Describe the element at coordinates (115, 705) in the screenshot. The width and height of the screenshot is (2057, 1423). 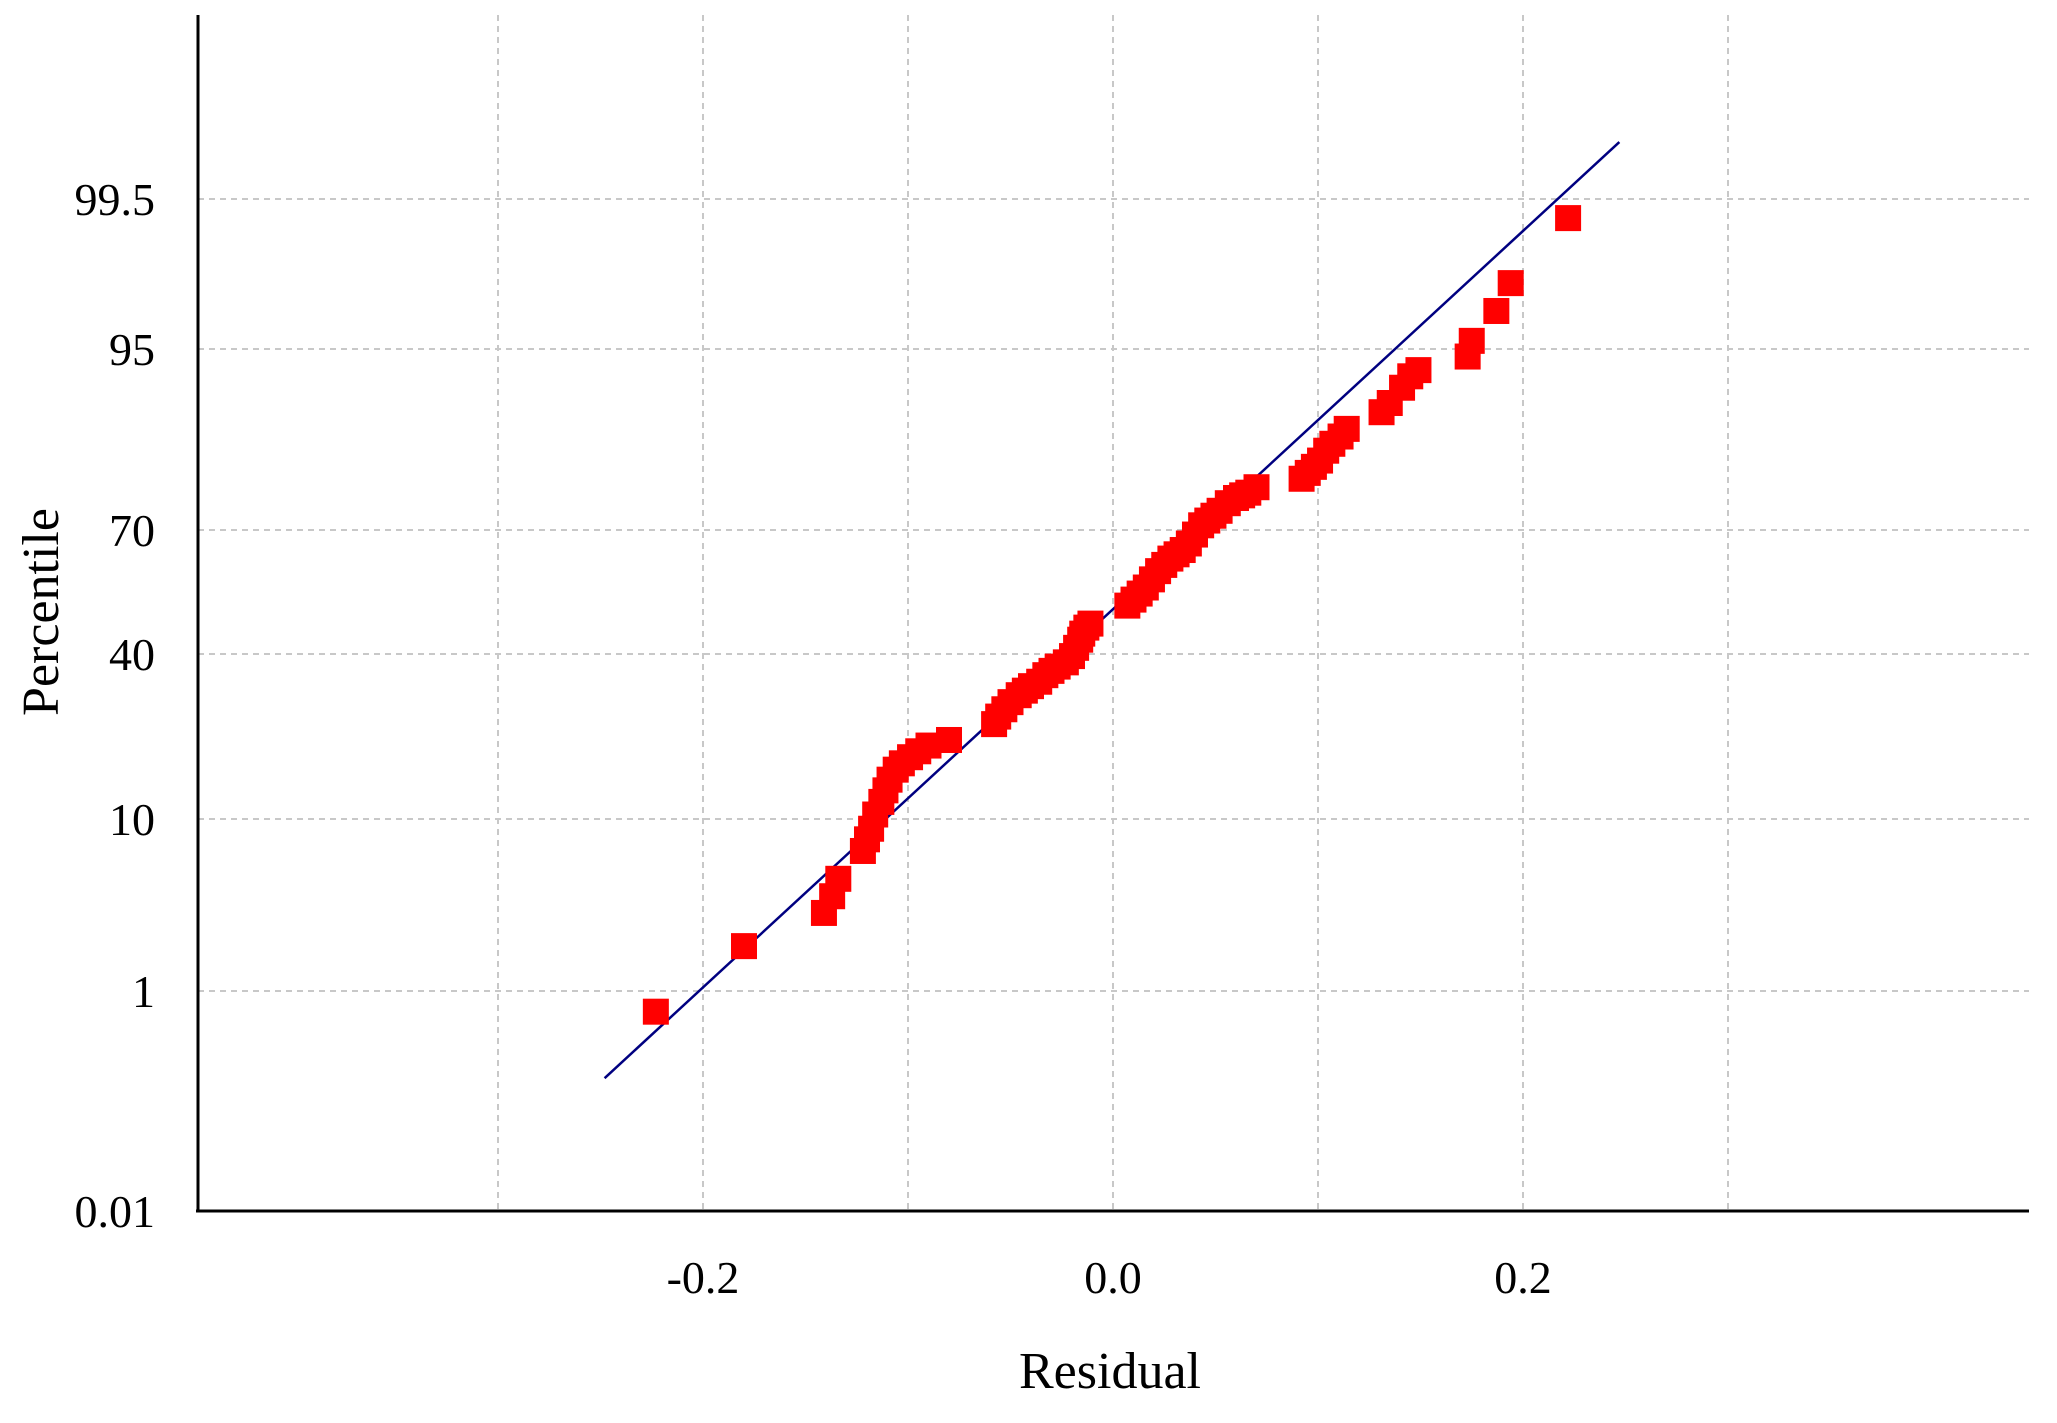
I see `y-tick-labels: 0.01 1 10 40 70 95 99.5` at that location.